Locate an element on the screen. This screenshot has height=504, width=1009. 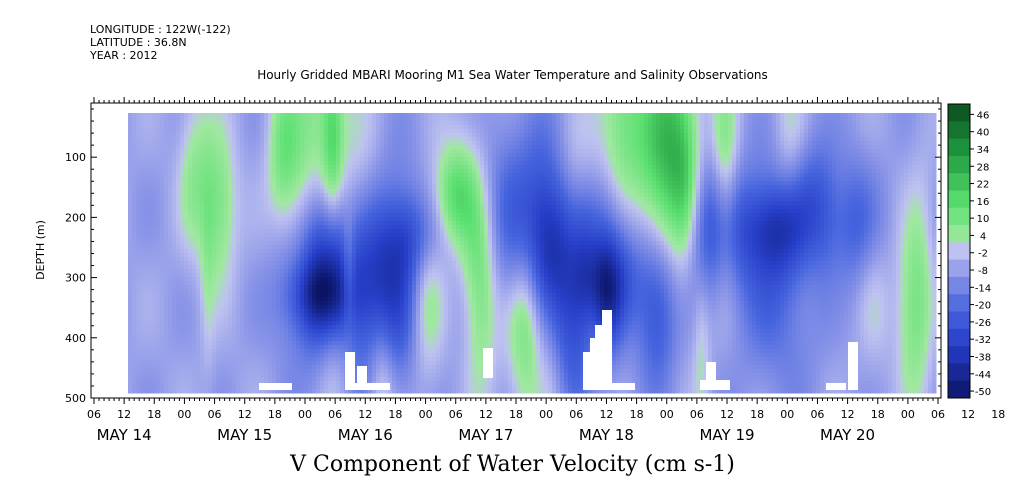
latitude-label: LATITUDE : 36.8N is located at coordinates (138, 42).